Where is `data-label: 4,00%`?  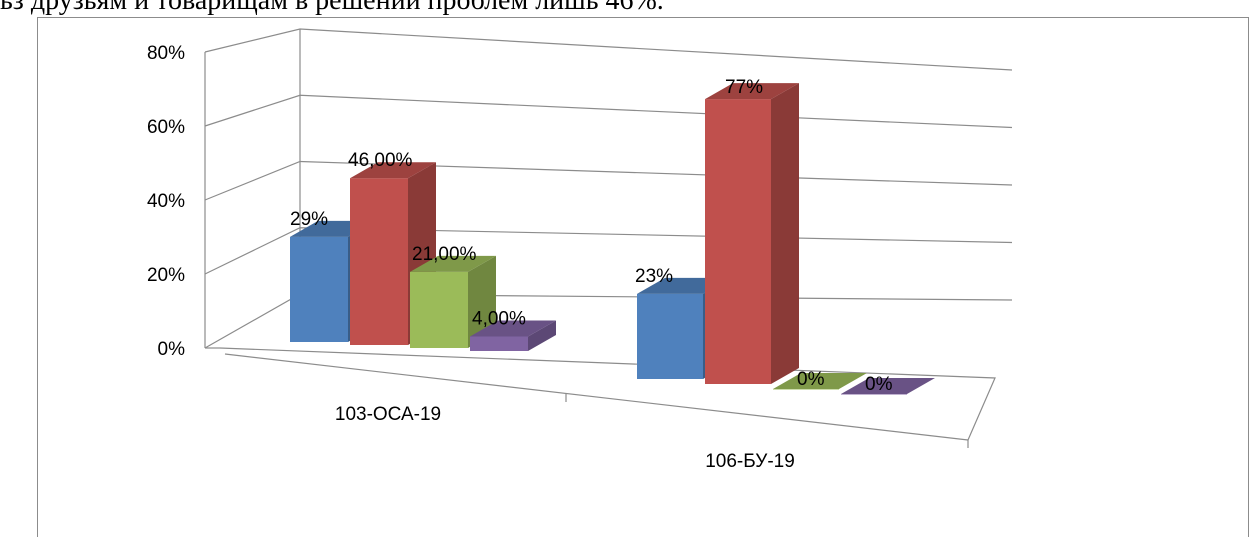 data-label: 4,00% is located at coordinates (499, 318).